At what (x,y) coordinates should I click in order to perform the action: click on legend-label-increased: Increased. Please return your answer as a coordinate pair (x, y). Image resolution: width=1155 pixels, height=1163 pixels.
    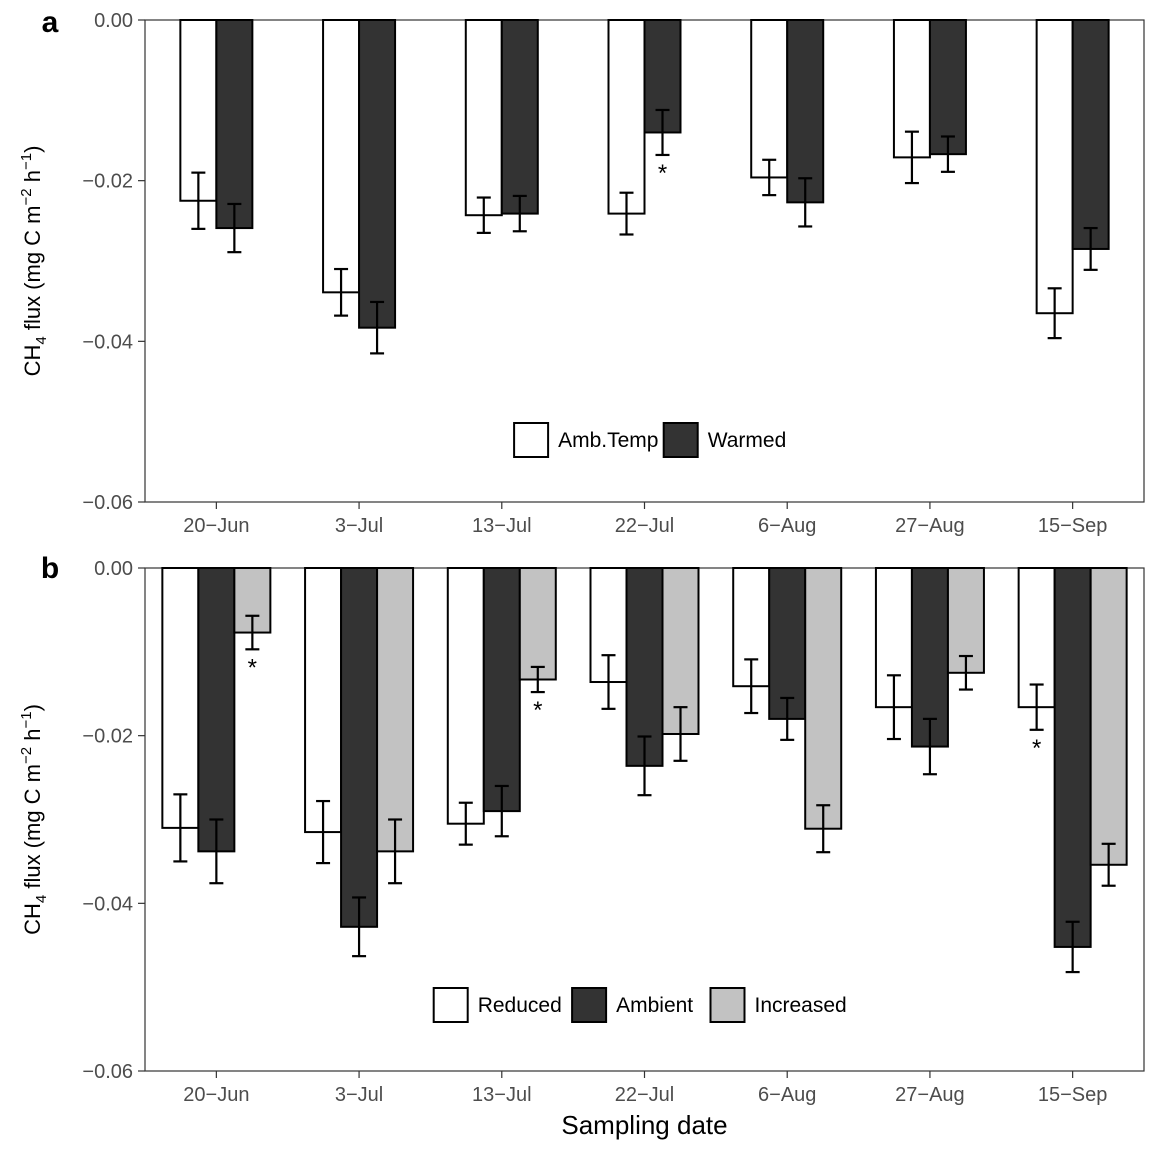
    Looking at the image, I should click on (801, 1005).